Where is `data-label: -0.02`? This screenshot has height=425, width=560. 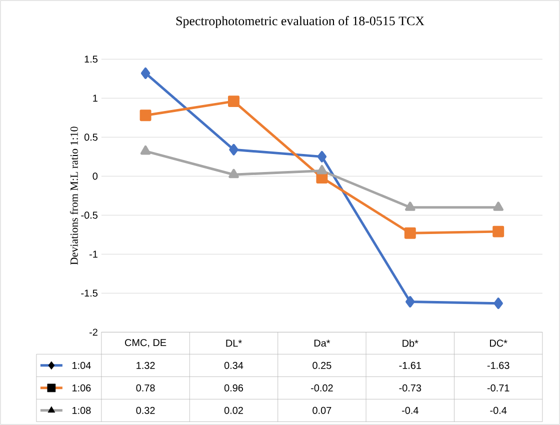 data-label: -0.02 is located at coordinates (322, 388).